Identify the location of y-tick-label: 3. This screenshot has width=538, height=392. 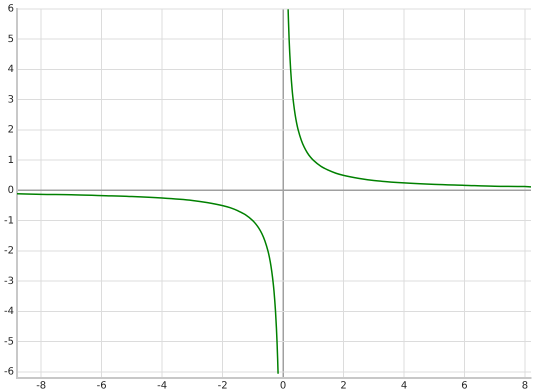
(11, 100).